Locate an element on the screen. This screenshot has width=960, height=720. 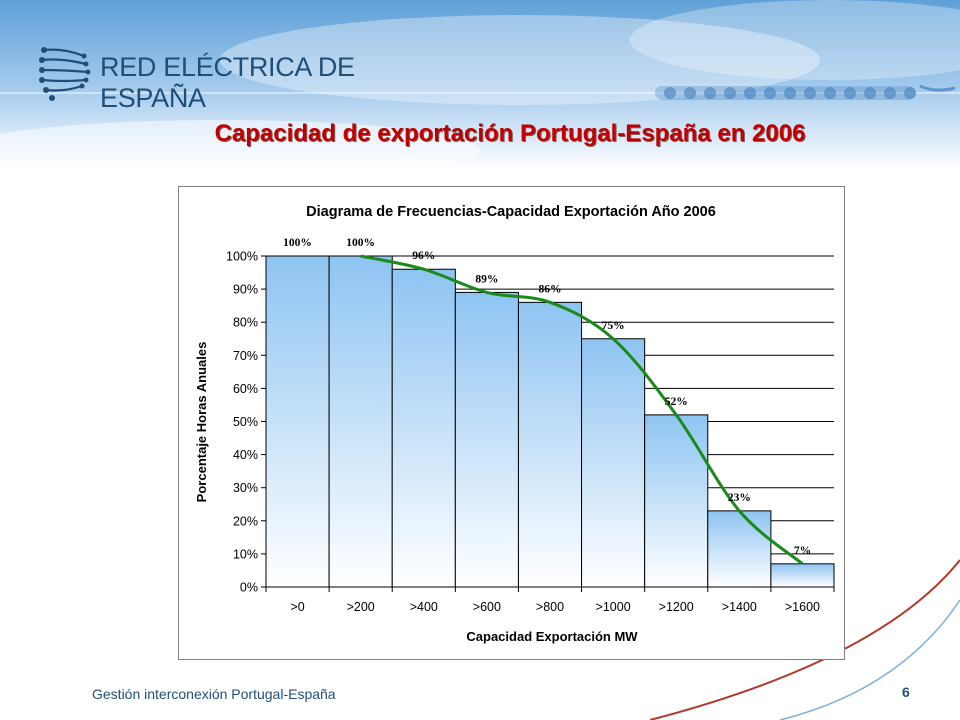
y-tick-label: 20% is located at coordinates (245, 521).